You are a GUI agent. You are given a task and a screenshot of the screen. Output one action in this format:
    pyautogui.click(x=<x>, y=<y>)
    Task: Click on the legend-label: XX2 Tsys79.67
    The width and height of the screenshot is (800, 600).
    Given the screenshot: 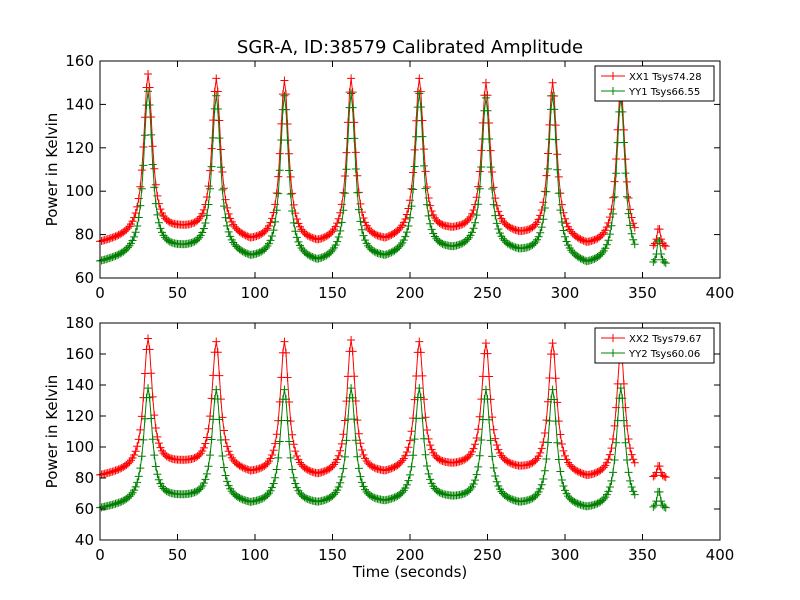 What is the action you would take?
    pyautogui.click(x=665, y=339)
    